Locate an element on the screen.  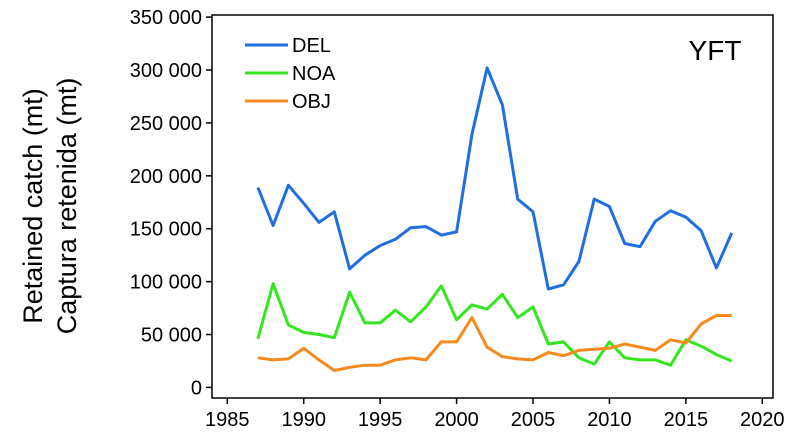
x-tick-label: 1995 is located at coordinates (380, 420).